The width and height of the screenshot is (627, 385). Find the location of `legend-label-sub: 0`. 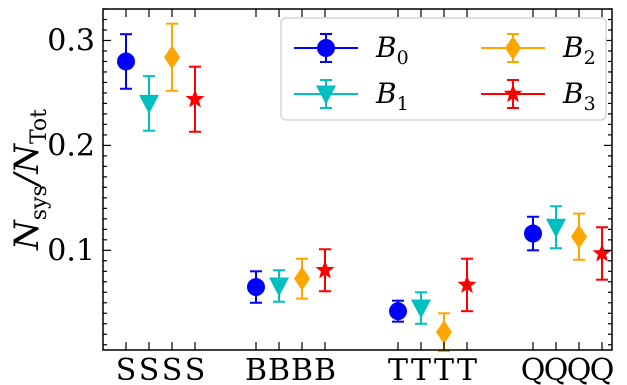

legend-label-sub: 0 is located at coordinates (403, 58).